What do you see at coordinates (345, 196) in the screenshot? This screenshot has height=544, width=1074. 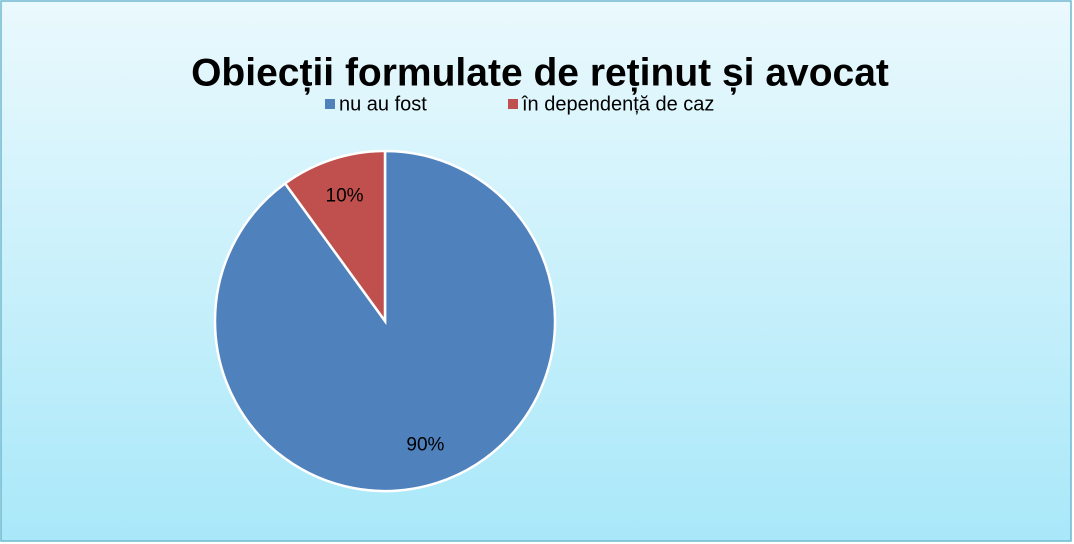 I see `data-label: 10%` at bounding box center [345, 196].